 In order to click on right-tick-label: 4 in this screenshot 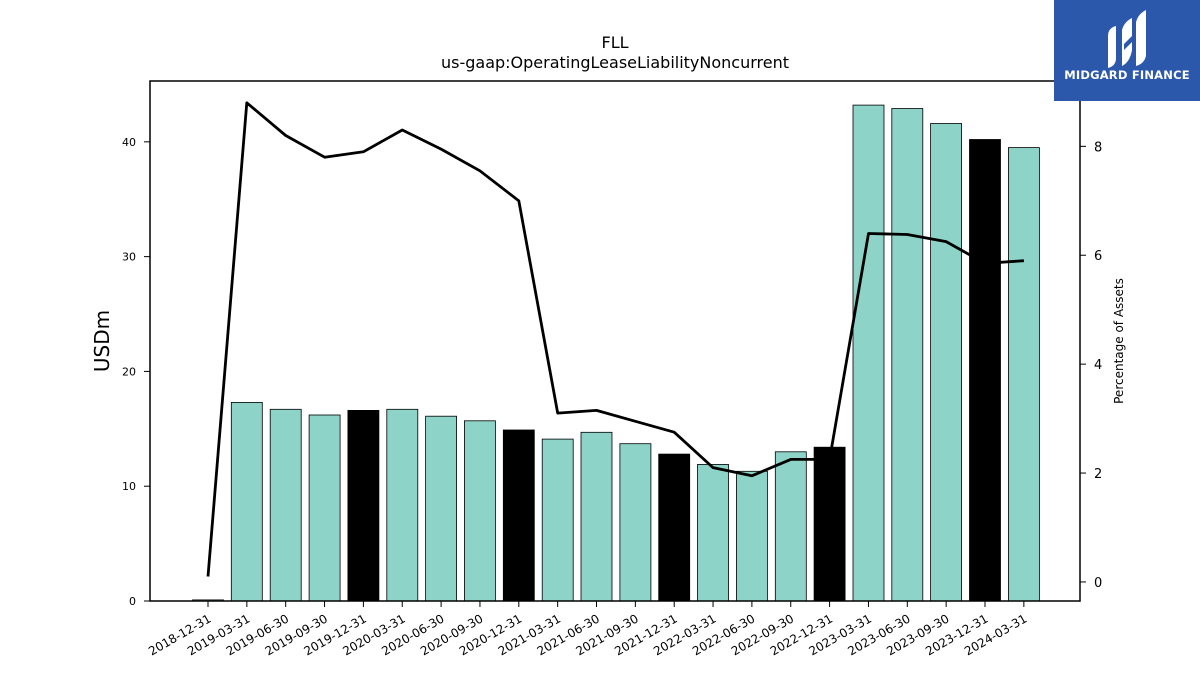, I will do `click(1098, 365)`.